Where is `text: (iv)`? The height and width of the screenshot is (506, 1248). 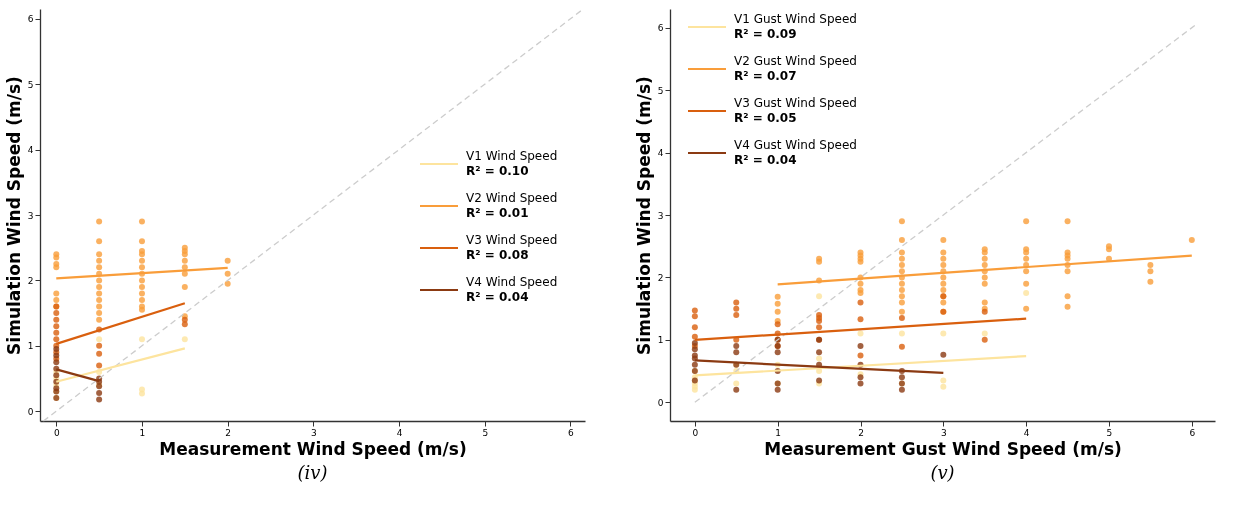
text: (iv) is located at coordinates (312, 472).